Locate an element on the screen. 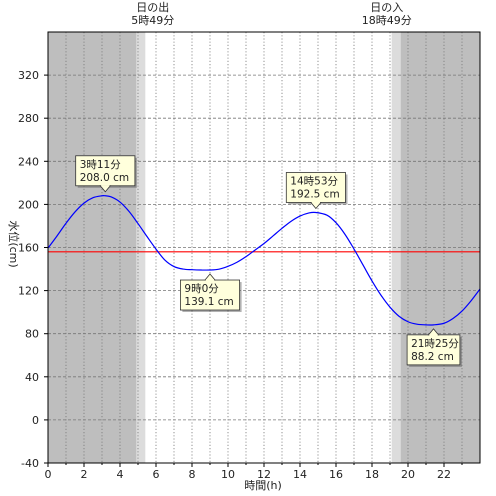 Image resolution: width=496 pixels, height=496 pixels. y-tick-label: 320 is located at coordinates (28, 75).